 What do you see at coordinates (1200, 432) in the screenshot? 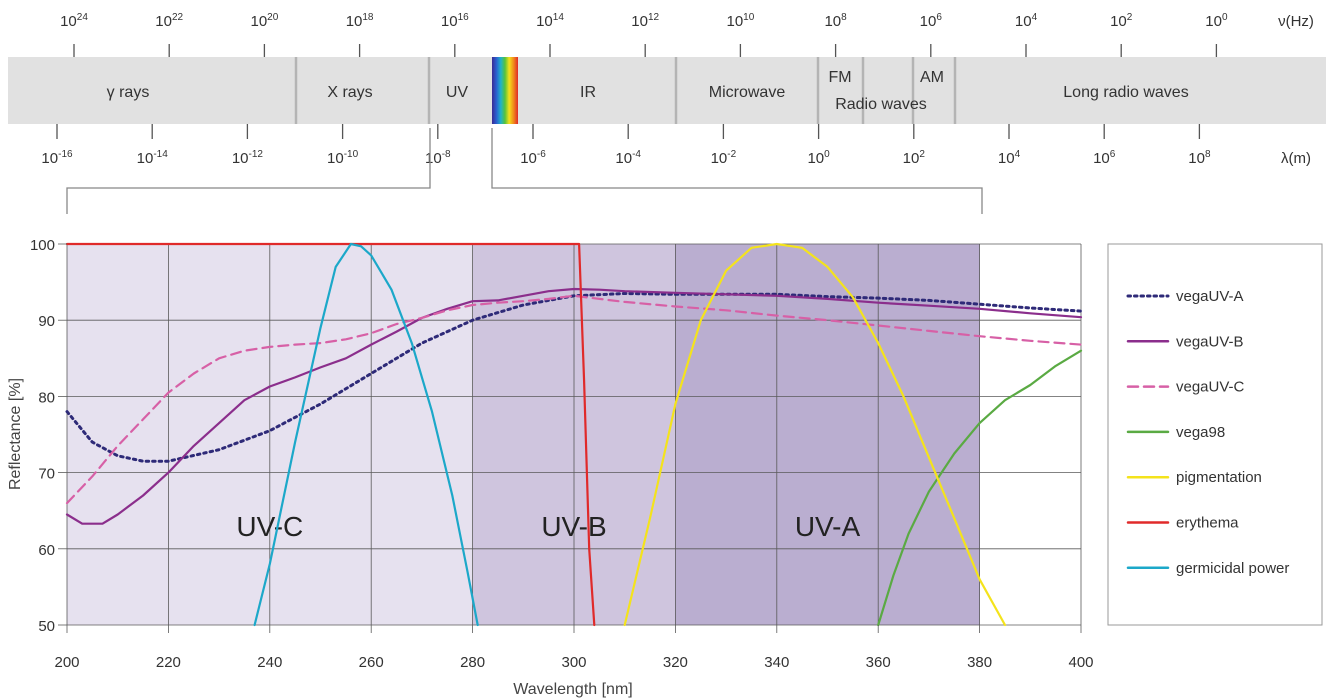
I see `legend-label: vega98` at bounding box center [1200, 432].